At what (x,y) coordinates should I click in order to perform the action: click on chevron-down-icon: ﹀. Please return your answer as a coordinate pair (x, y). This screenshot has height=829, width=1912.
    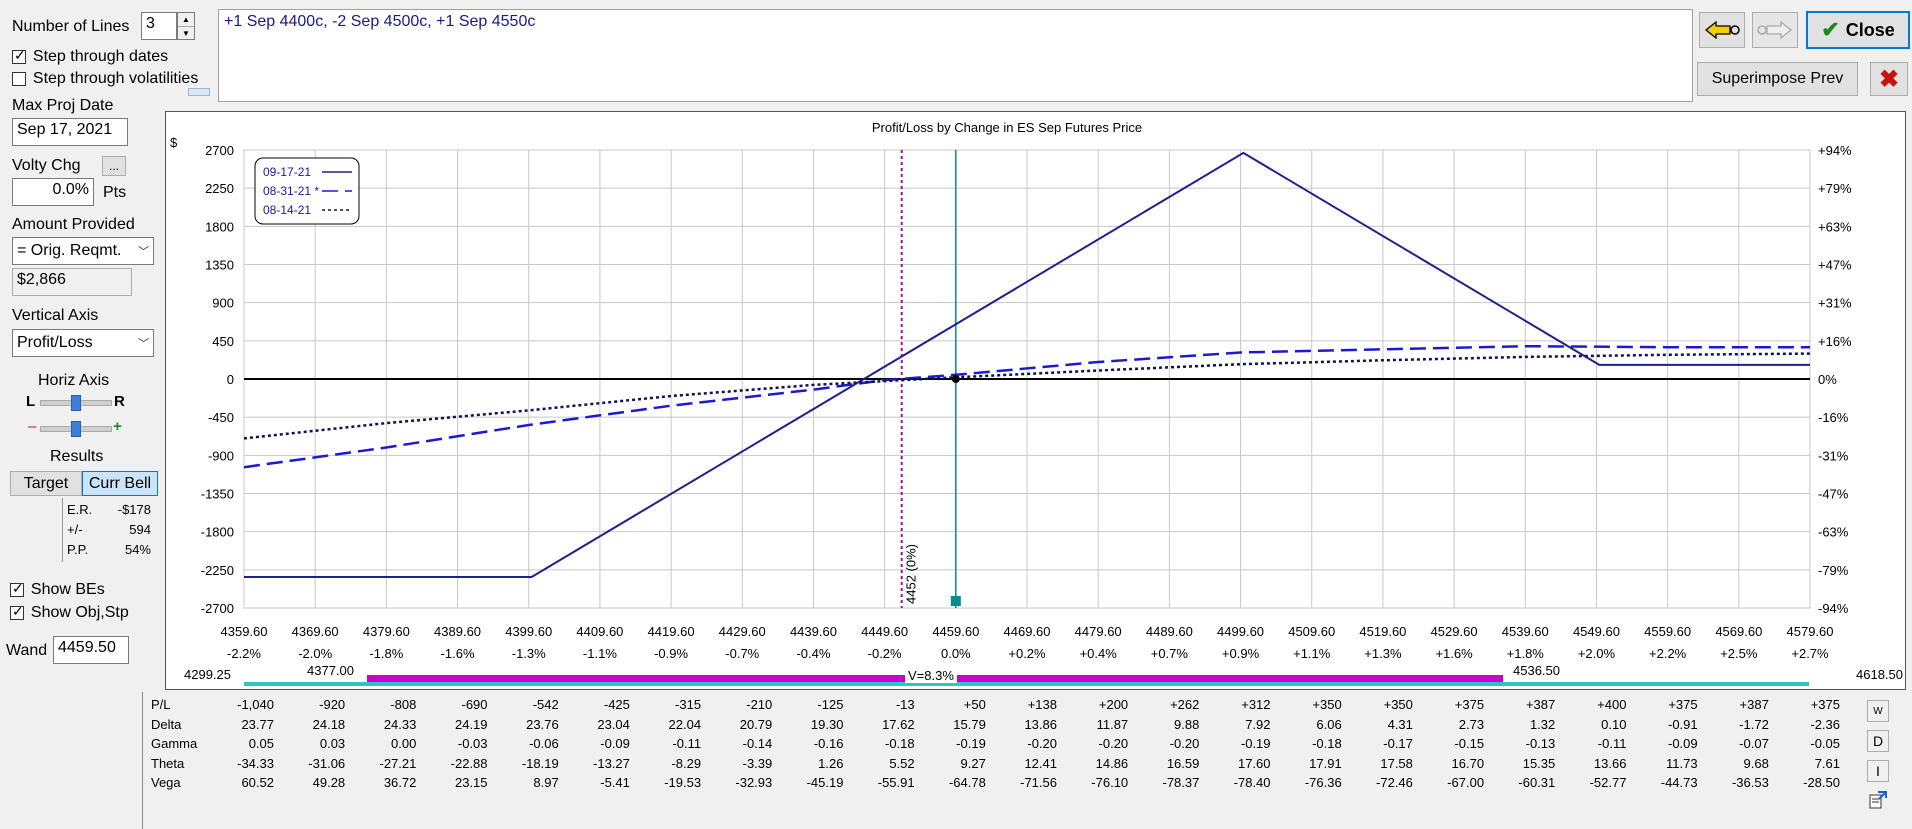
    Looking at the image, I should click on (143, 344).